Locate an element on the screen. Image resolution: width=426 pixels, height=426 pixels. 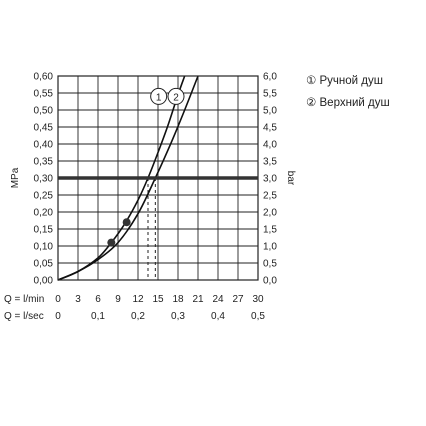
series-badge-label-1: 1 is located at coordinates (159, 97).